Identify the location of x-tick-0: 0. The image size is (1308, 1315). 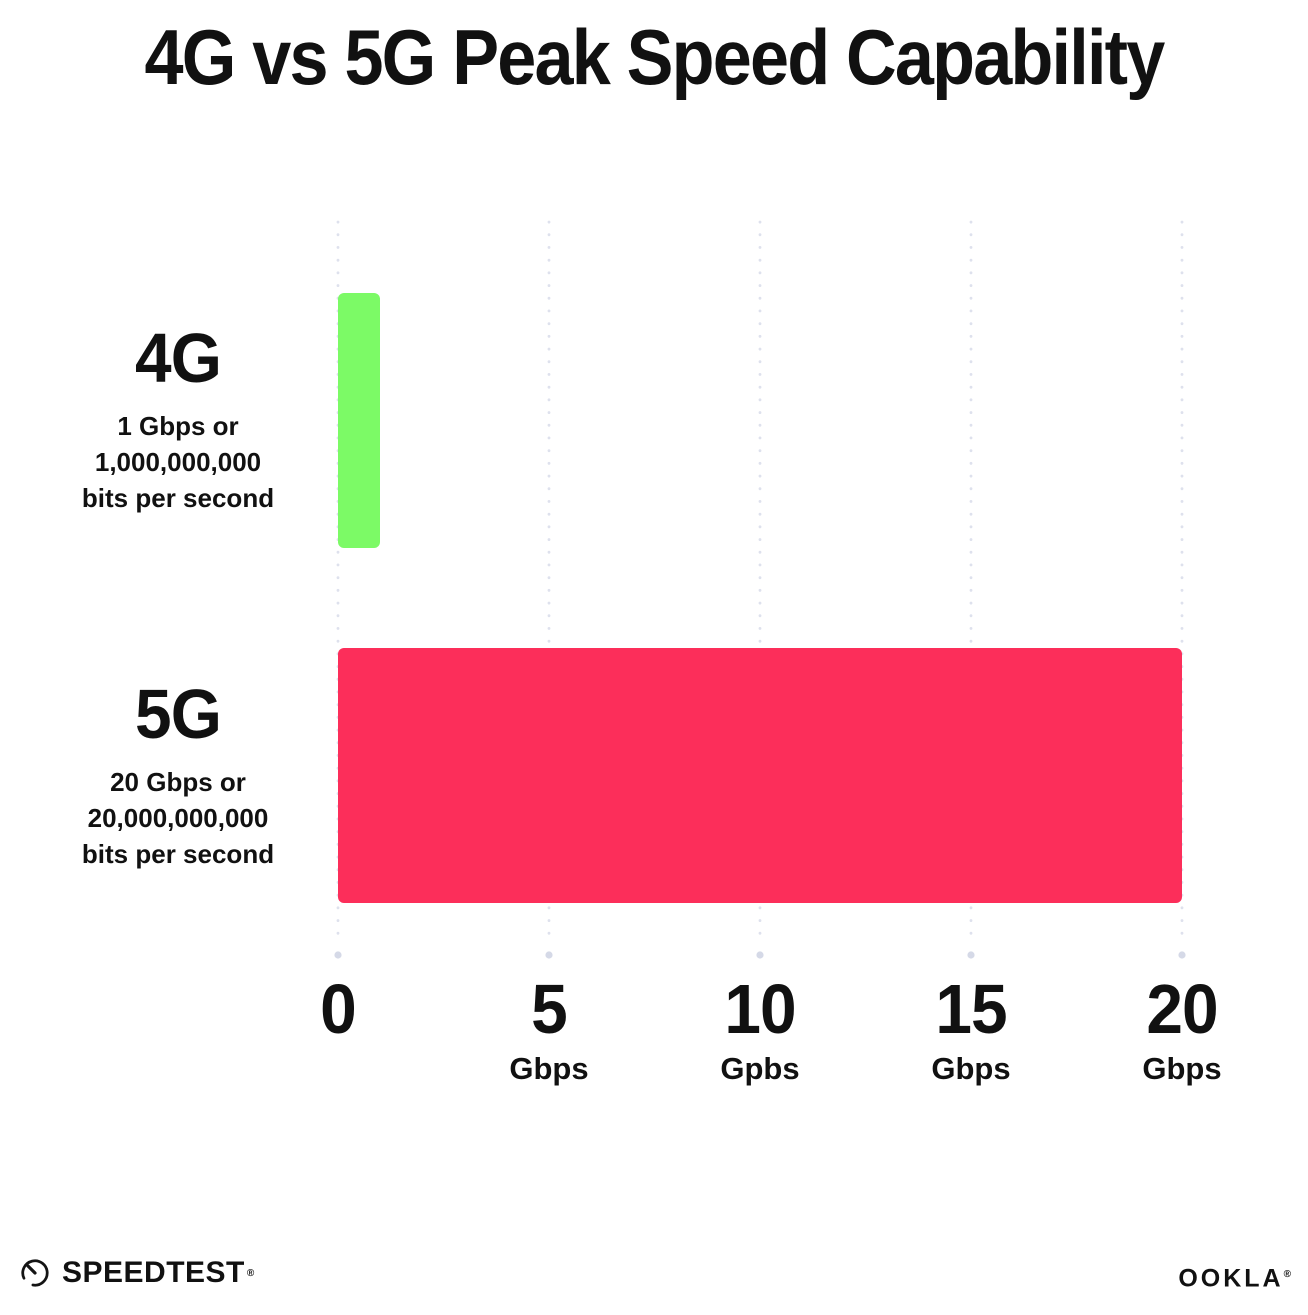
(338, 1009).